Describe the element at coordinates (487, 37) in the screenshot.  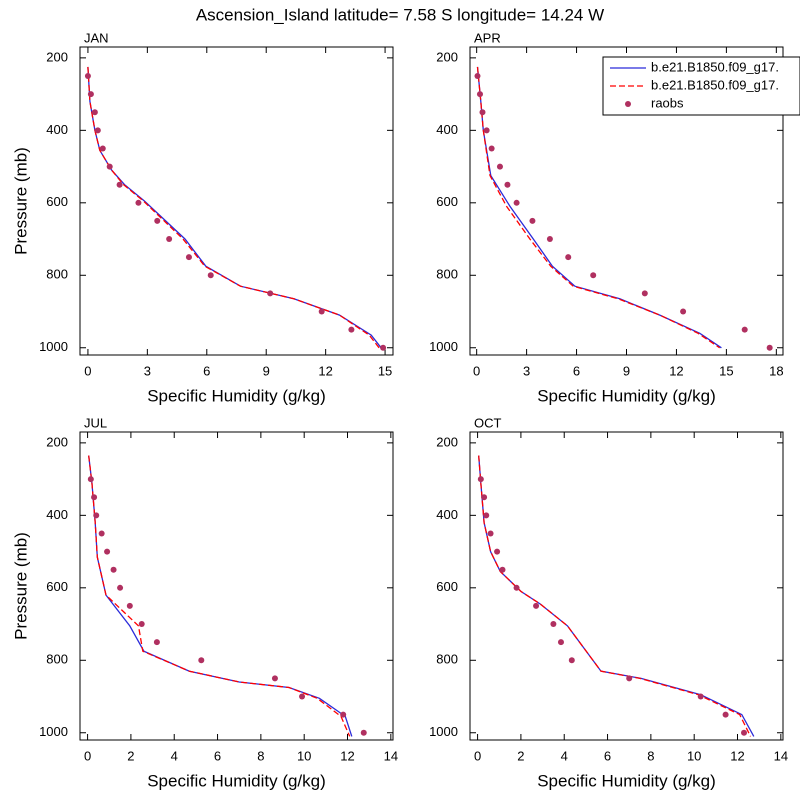
I see `panel-title: APR` at that location.